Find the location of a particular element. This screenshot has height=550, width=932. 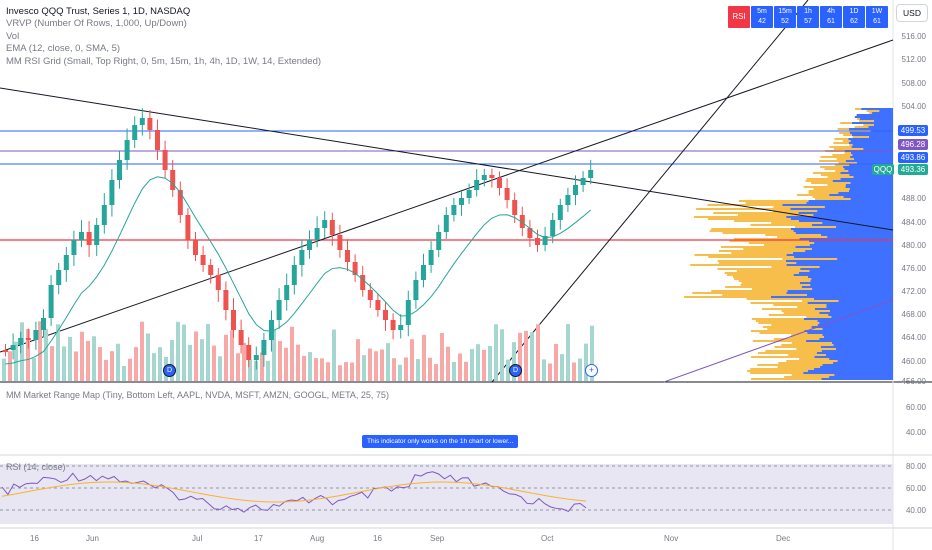

add-event-plus-icon: + is located at coordinates (591, 370).